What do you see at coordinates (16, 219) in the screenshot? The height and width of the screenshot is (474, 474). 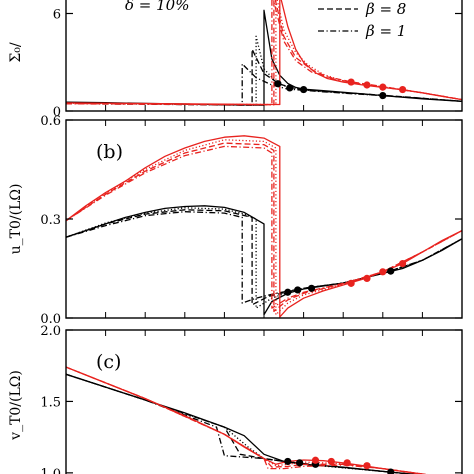 I see `y-axis-label: u_T0/(LΩ)` at bounding box center [16, 219].